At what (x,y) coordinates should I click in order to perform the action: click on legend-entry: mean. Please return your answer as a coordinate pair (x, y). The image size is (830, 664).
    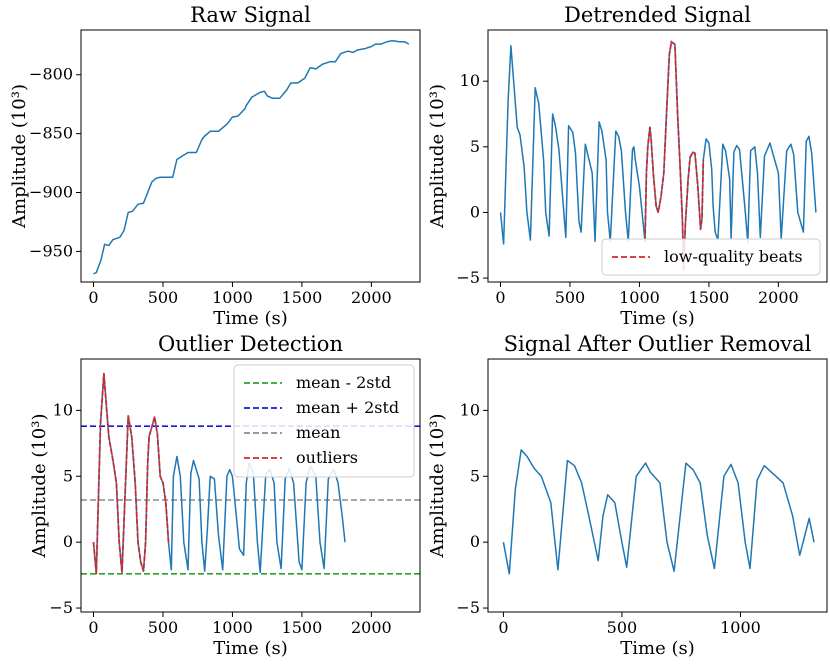
    Looking at the image, I should click on (318, 432).